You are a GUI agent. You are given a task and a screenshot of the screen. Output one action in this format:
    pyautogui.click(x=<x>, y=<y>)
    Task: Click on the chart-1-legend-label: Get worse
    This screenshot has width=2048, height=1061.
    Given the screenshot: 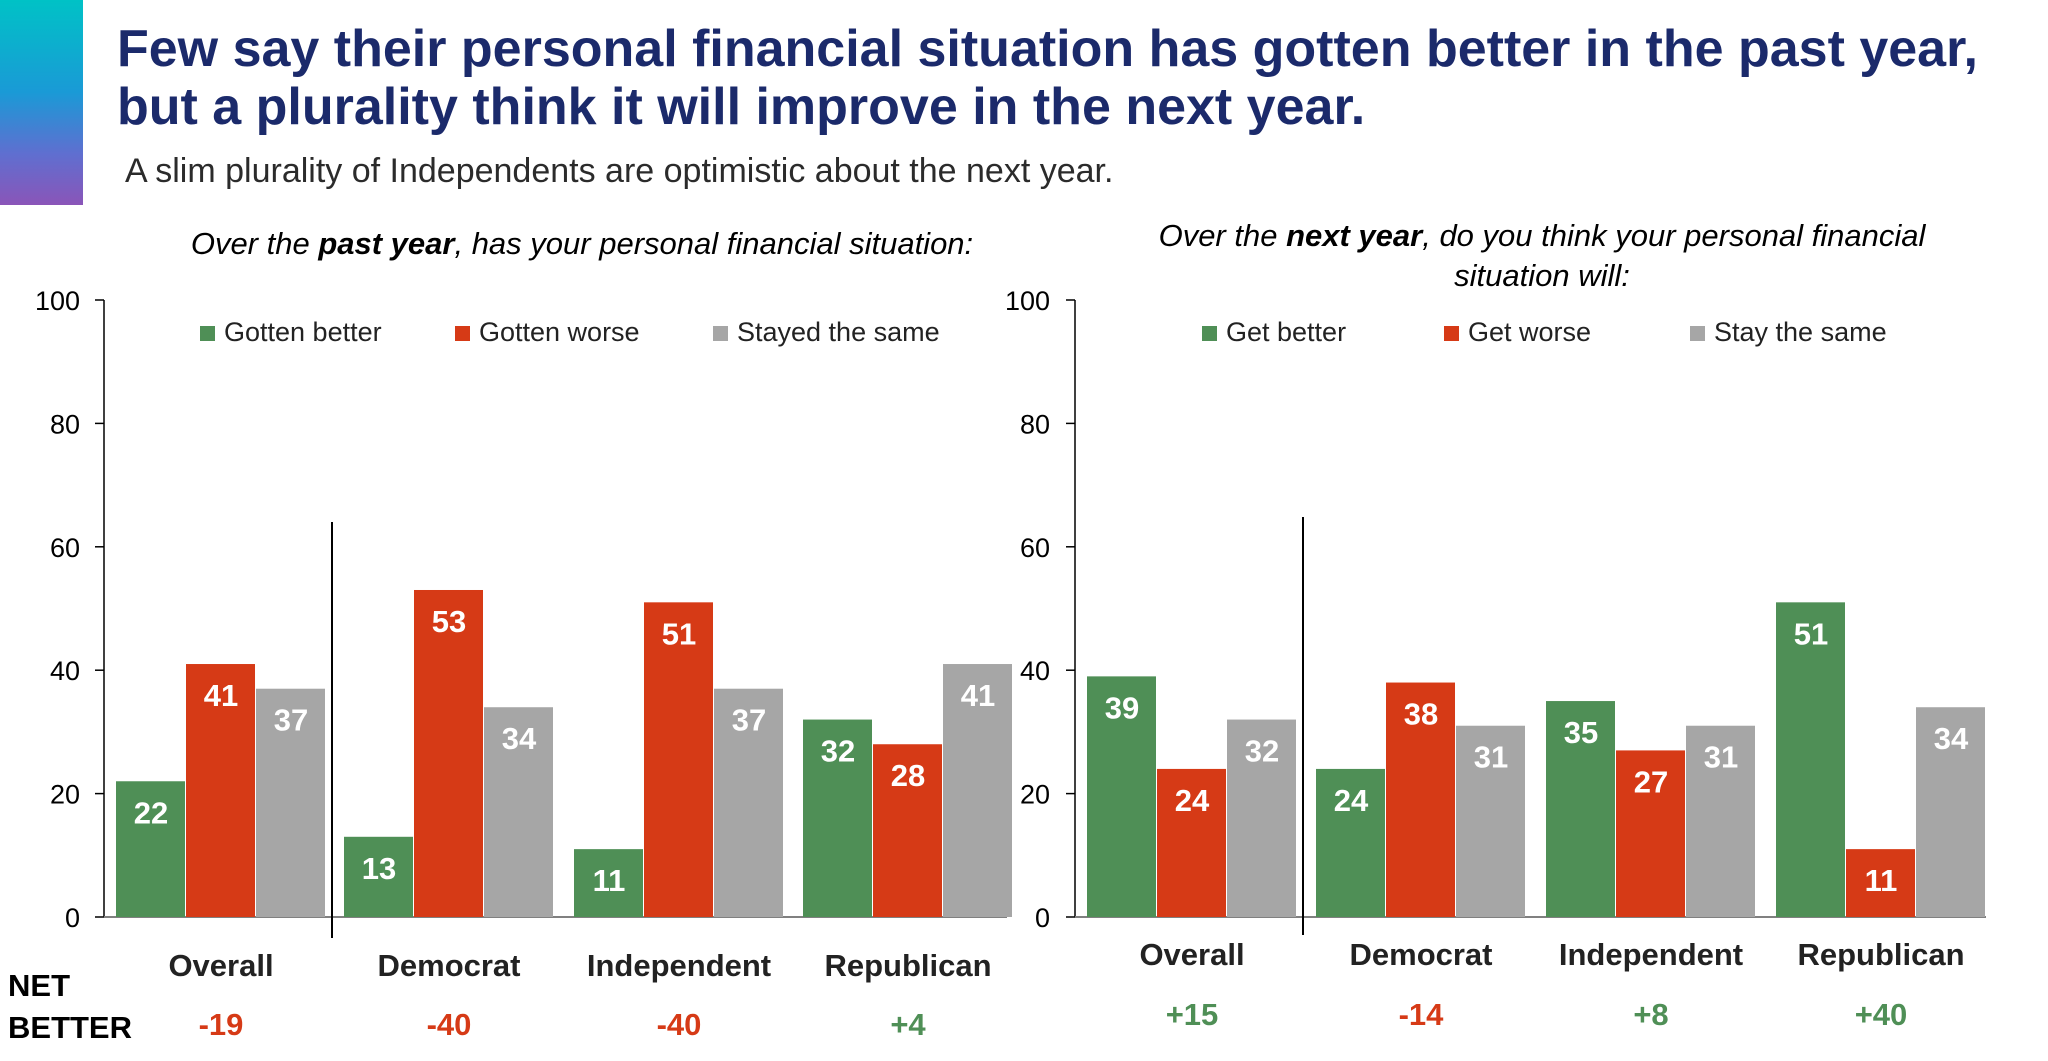 What is the action you would take?
    pyautogui.click(x=1529, y=332)
    